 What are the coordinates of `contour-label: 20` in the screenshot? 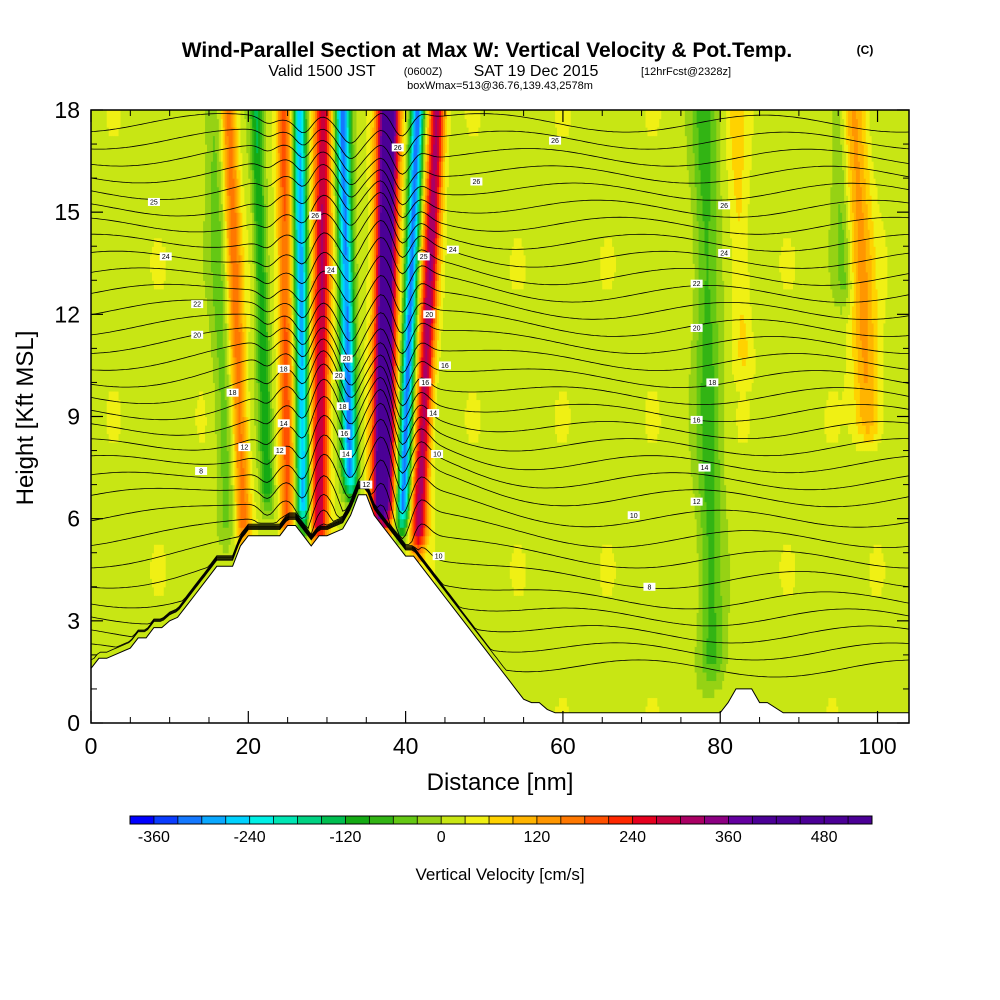 It's located at (346, 358).